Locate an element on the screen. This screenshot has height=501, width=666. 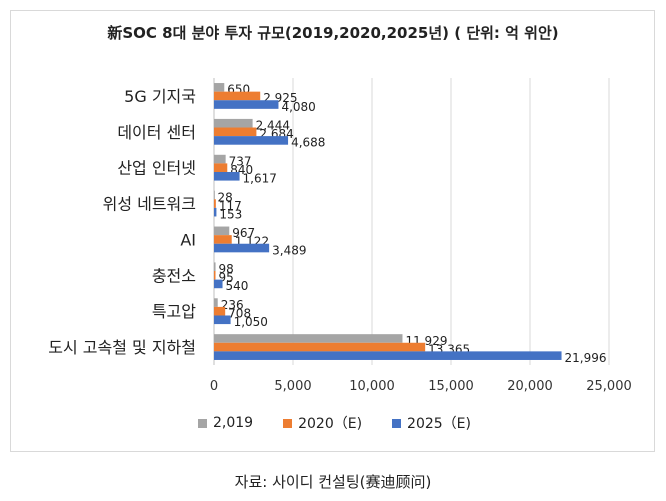
chart-legend: 2,019 2020（E) 2025（E) is located at coordinates (334, 423).